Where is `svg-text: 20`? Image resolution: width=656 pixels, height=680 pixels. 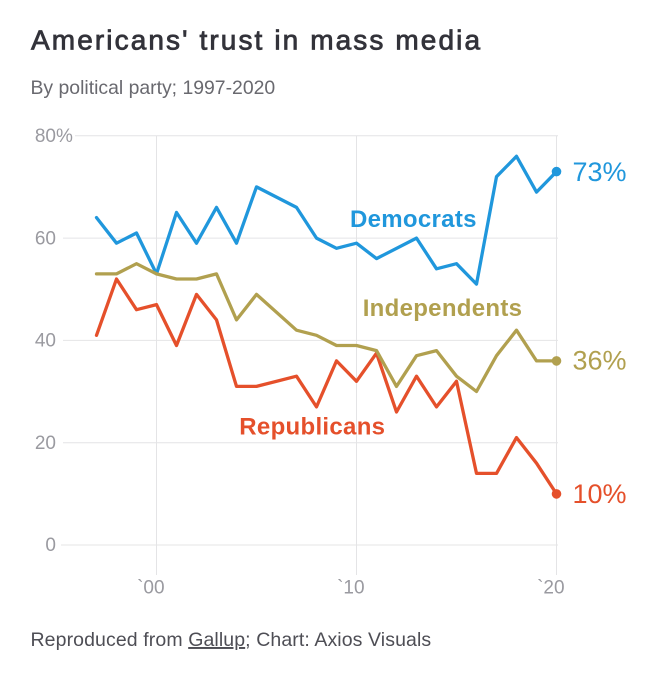
svg-text: 20 is located at coordinates (45, 443).